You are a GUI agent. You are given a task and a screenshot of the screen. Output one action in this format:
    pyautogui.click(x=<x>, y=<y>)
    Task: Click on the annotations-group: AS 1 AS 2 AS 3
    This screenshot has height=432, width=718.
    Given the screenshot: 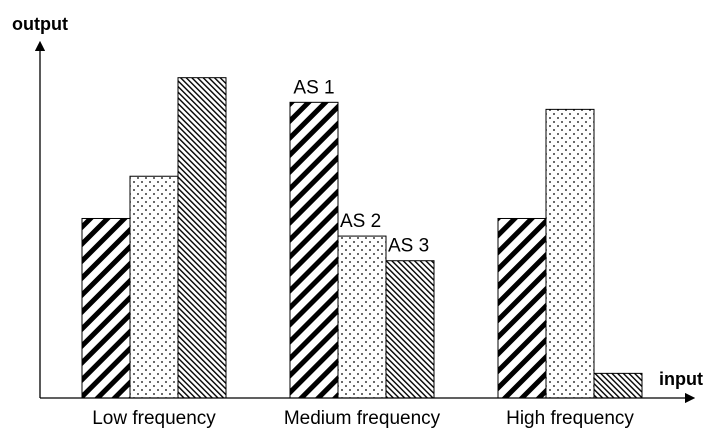 What is the action you would take?
    pyautogui.click(x=361, y=166)
    